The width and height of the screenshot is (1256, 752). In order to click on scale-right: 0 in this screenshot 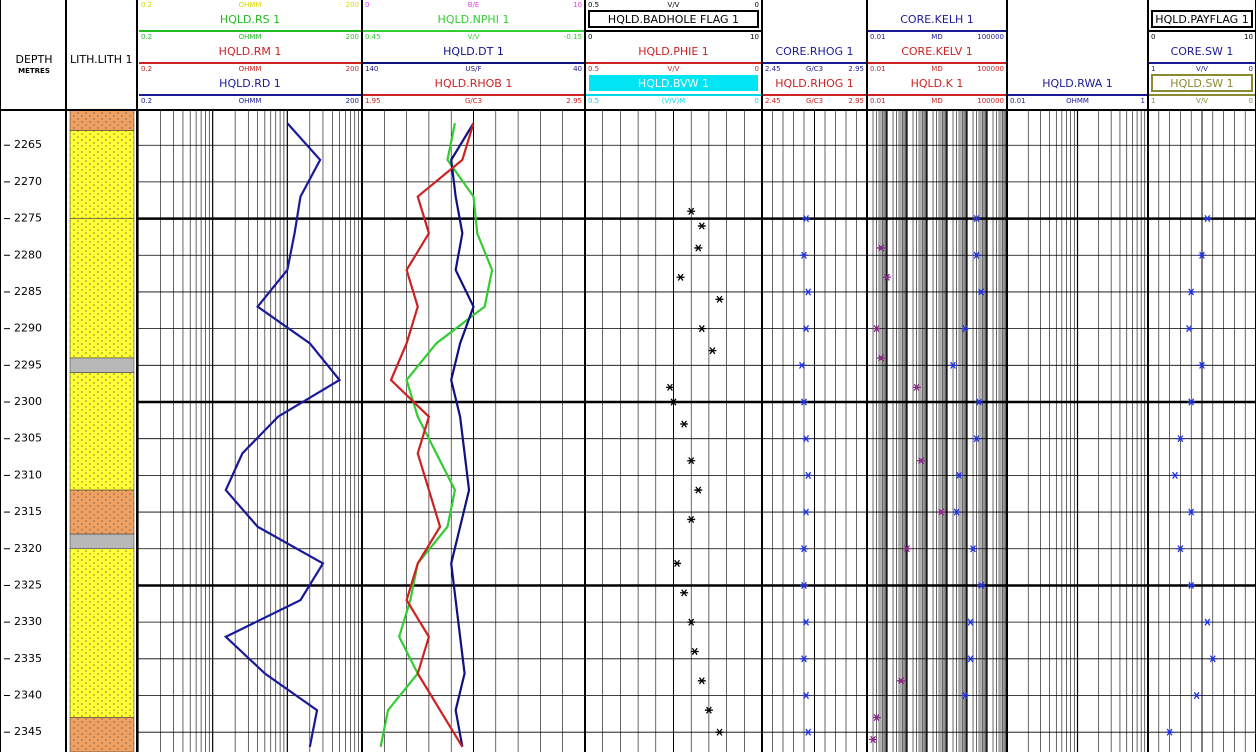, I will do `click(1251, 69)`.